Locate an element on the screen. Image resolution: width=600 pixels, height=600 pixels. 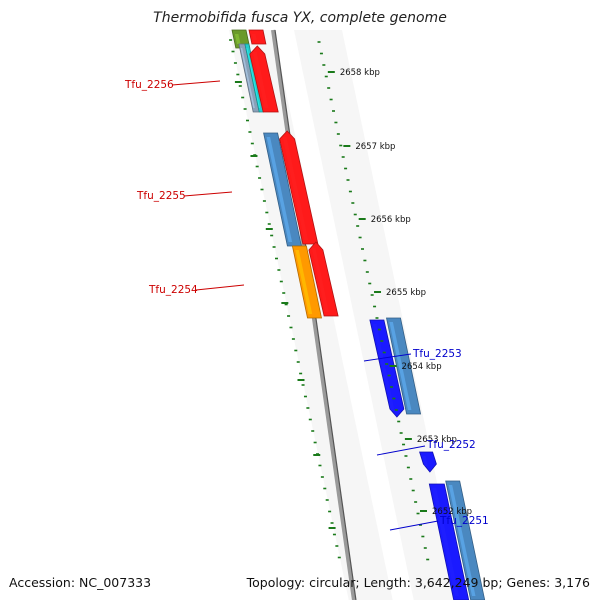
gene-label: Tfu_2253 is located at coordinates (437, 354).